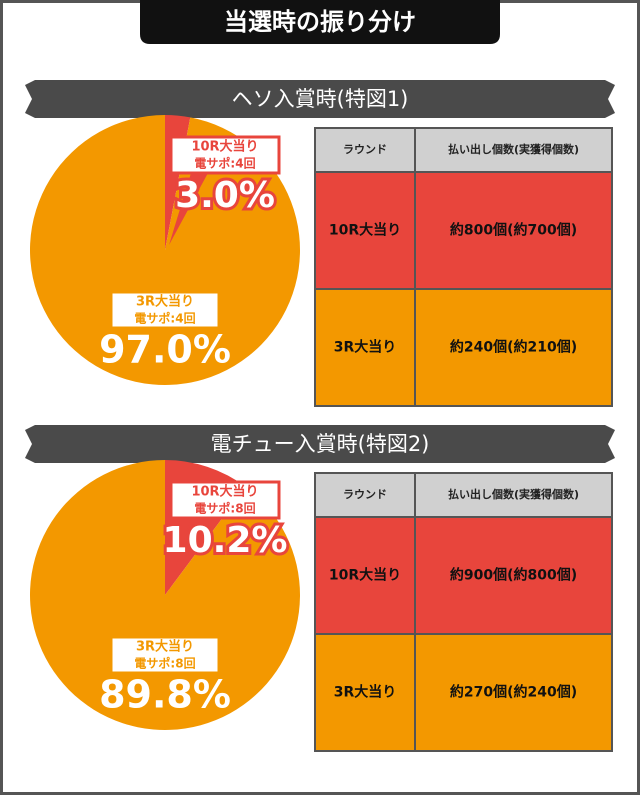 This screenshot has height=795, width=640. I want to click on value-label: 3.0%, so click(225, 195).